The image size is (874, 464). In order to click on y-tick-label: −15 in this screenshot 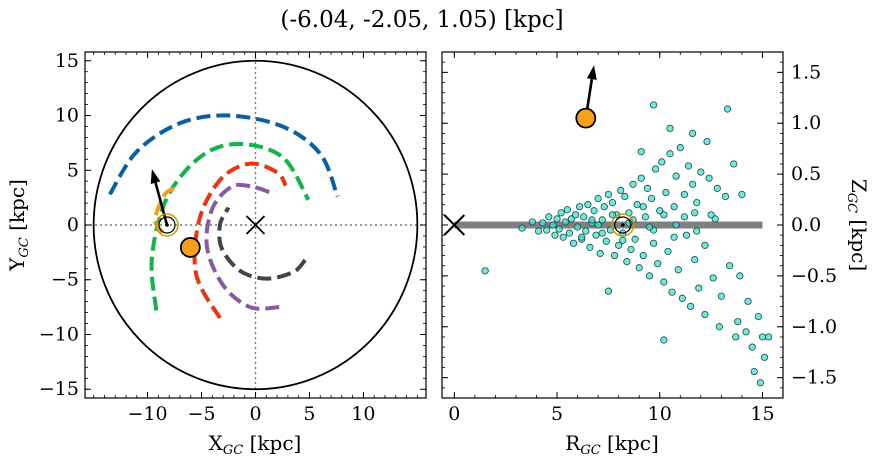, I will do `click(59, 389)`.